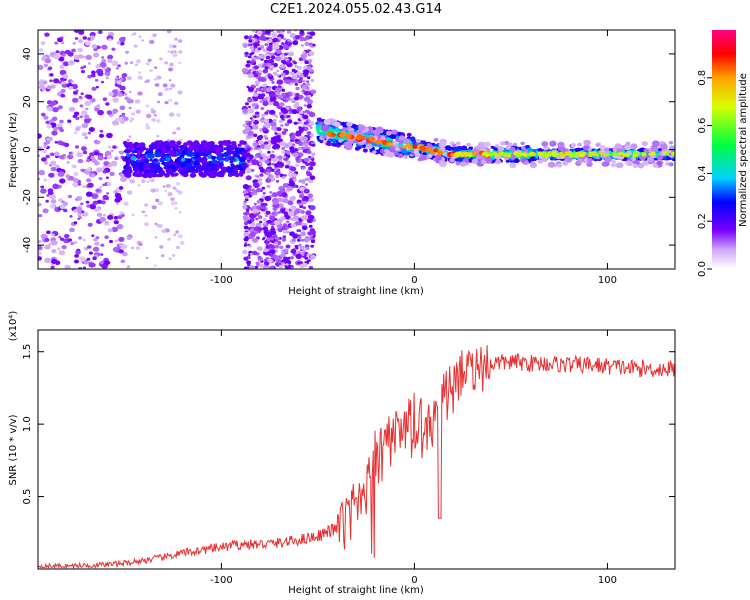 Image resolution: width=750 pixels, height=600 pixels. What do you see at coordinates (704, 173) in the screenshot?
I see `colorbar-ticks: 0.0 0.2 0.4 0.6 0.8` at bounding box center [704, 173].